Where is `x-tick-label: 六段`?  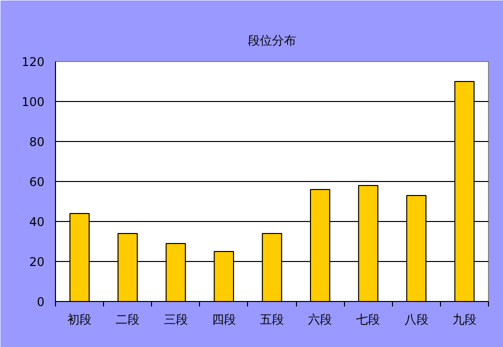
x-tick-label: 六段 is located at coordinates (320, 319).